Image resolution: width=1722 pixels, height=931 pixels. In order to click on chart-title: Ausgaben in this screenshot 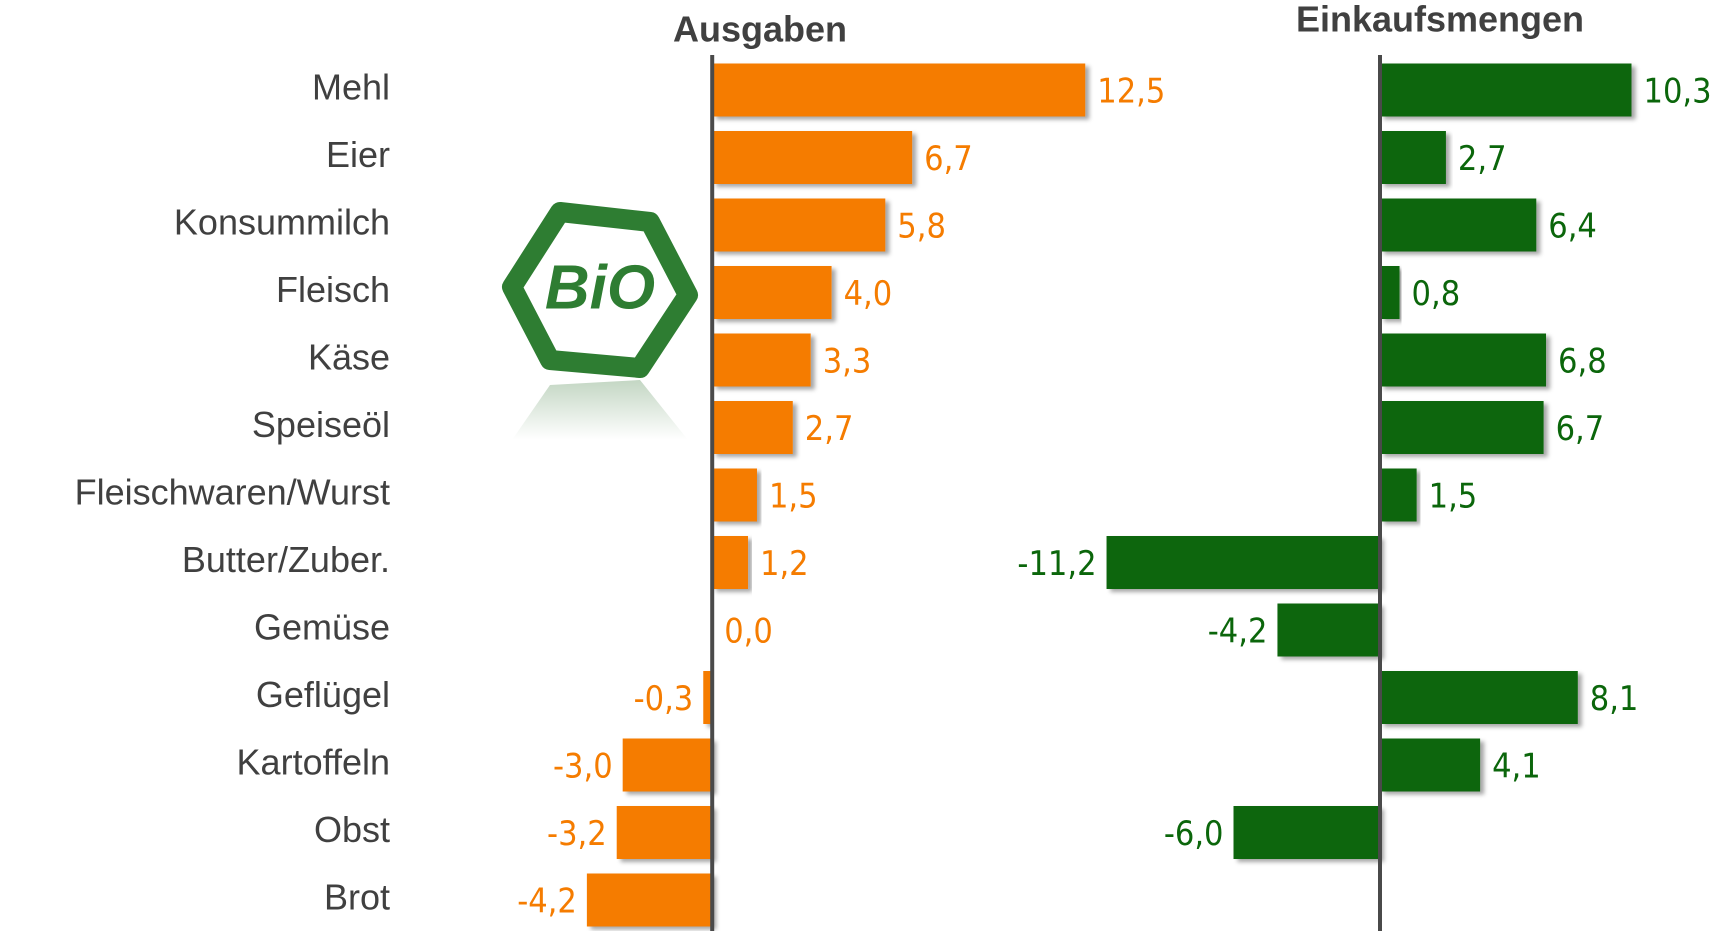, I will do `click(760, 29)`.